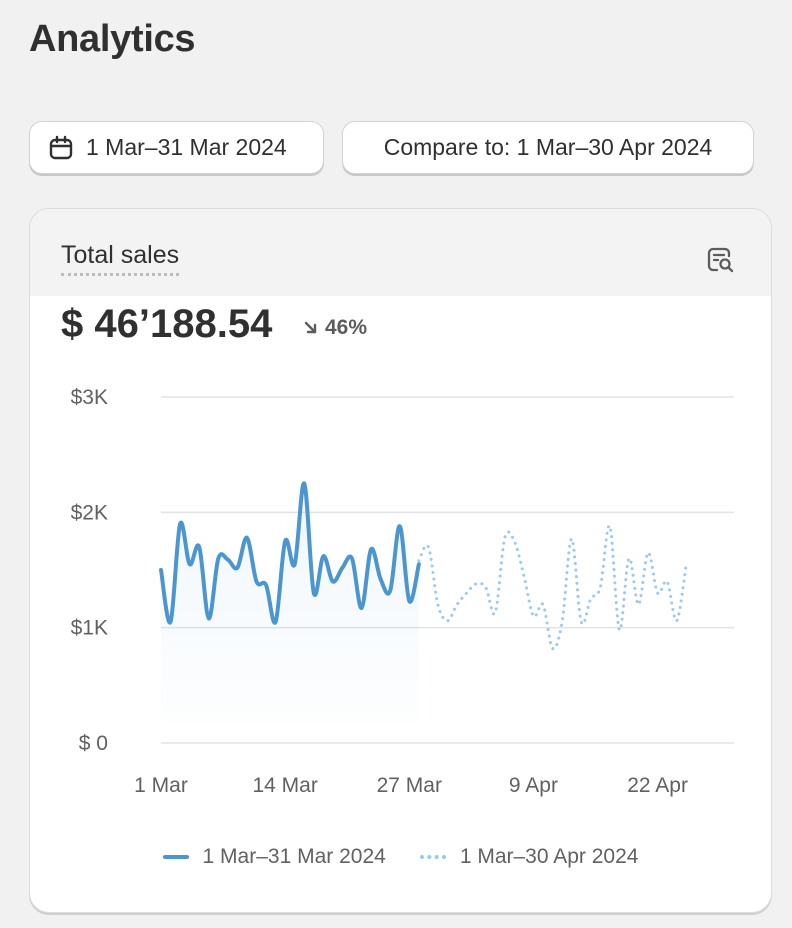  I want to click on date-range-button: 1 Mar–31 Mar 2024, so click(176, 147).